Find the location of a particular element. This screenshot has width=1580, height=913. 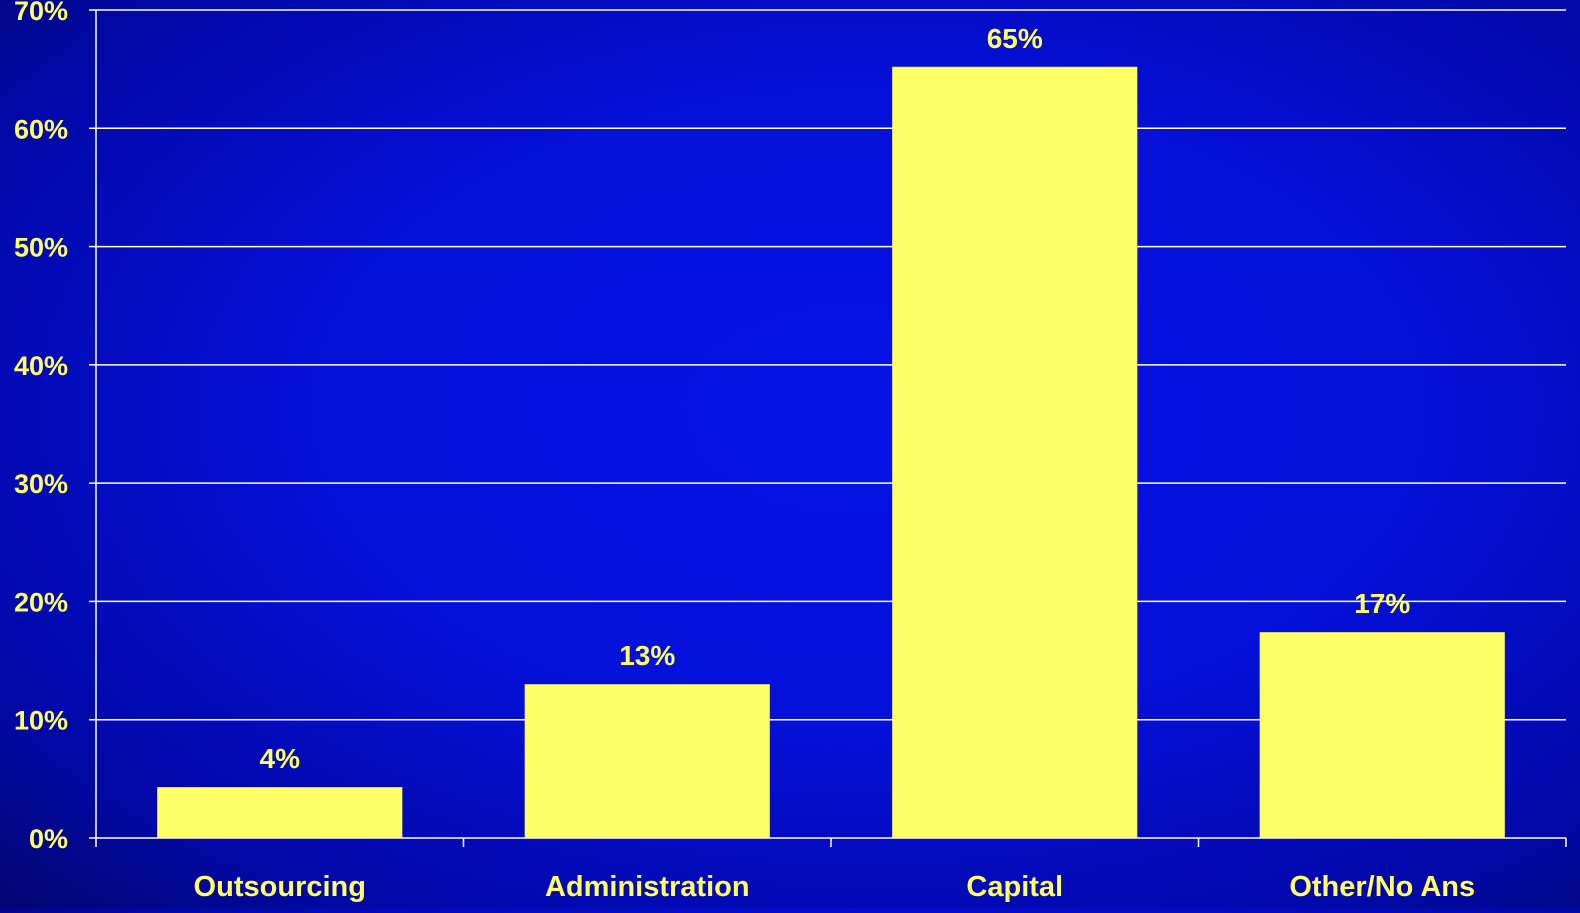

data-label: 17% is located at coordinates (1382, 603).